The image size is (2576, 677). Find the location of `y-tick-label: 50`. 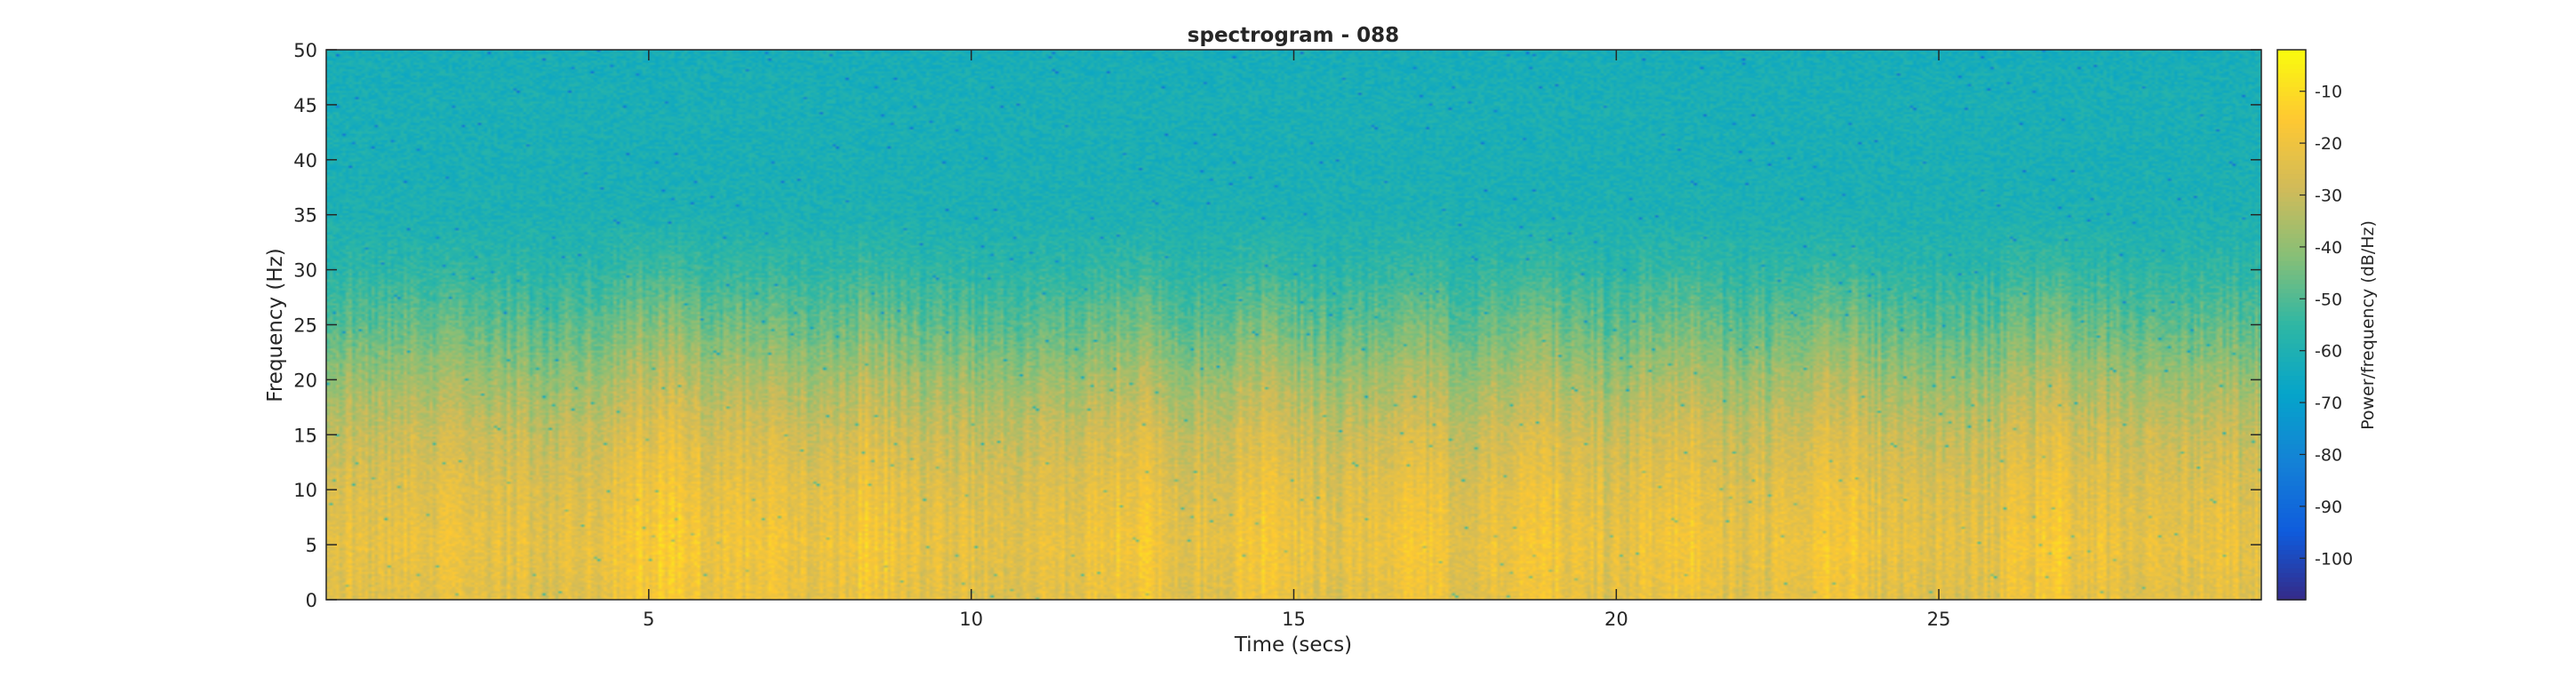

y-tick-label: 50 is located at coordinates (305, 50).